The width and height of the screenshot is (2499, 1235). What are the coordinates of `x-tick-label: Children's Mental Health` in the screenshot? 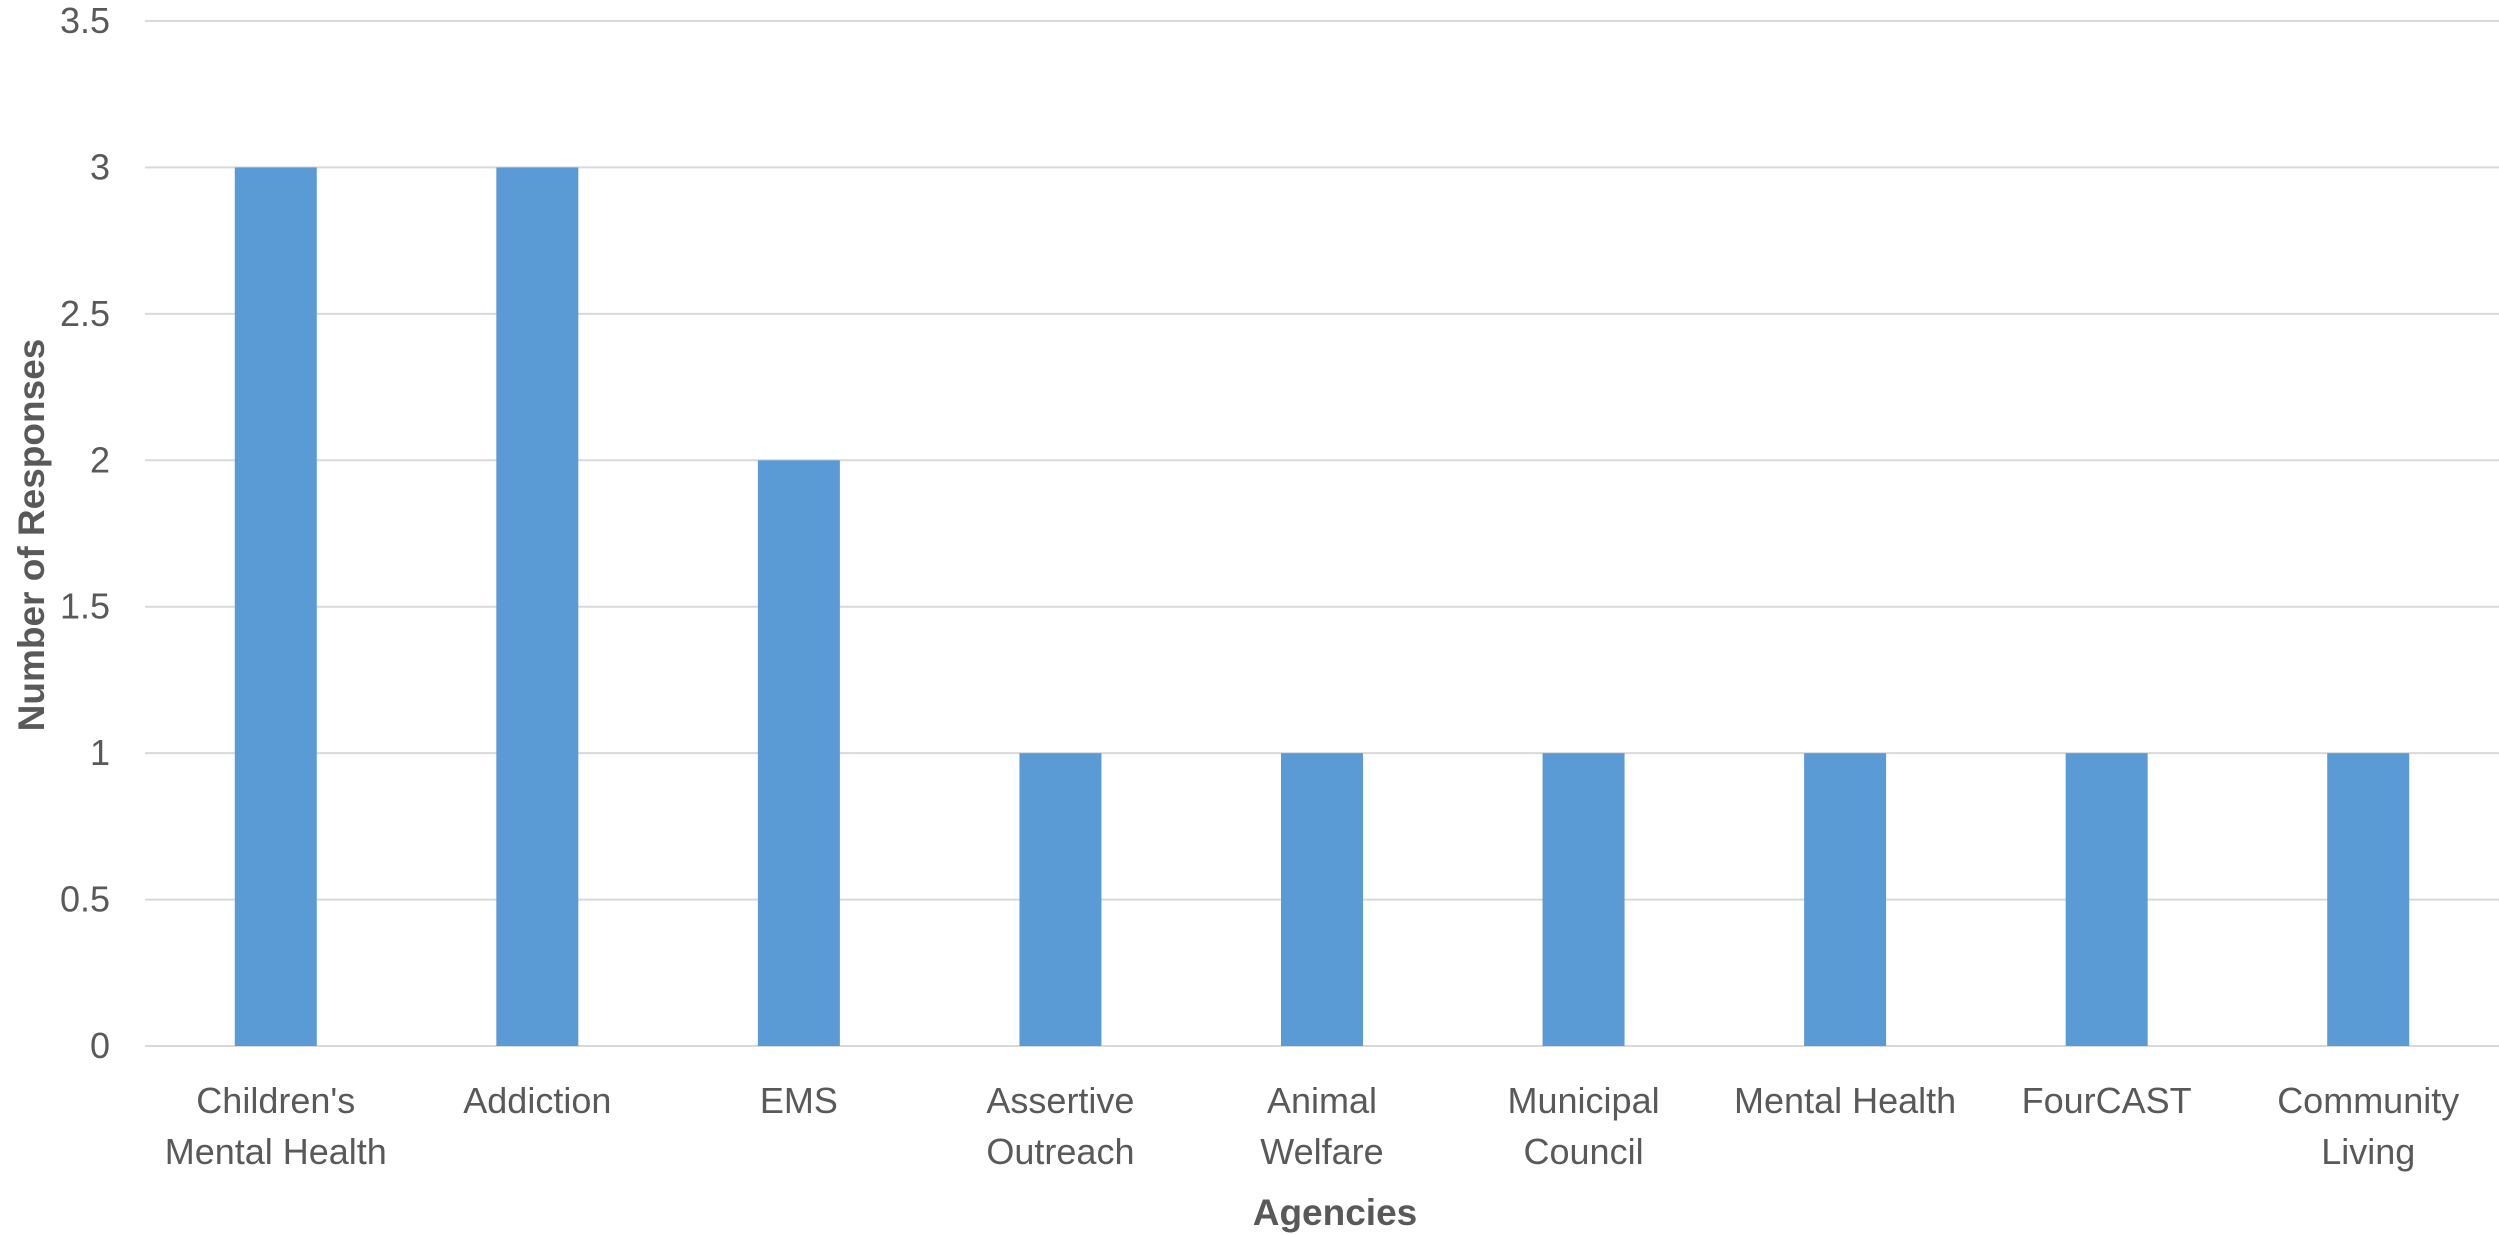 It's located at (276, 1126).